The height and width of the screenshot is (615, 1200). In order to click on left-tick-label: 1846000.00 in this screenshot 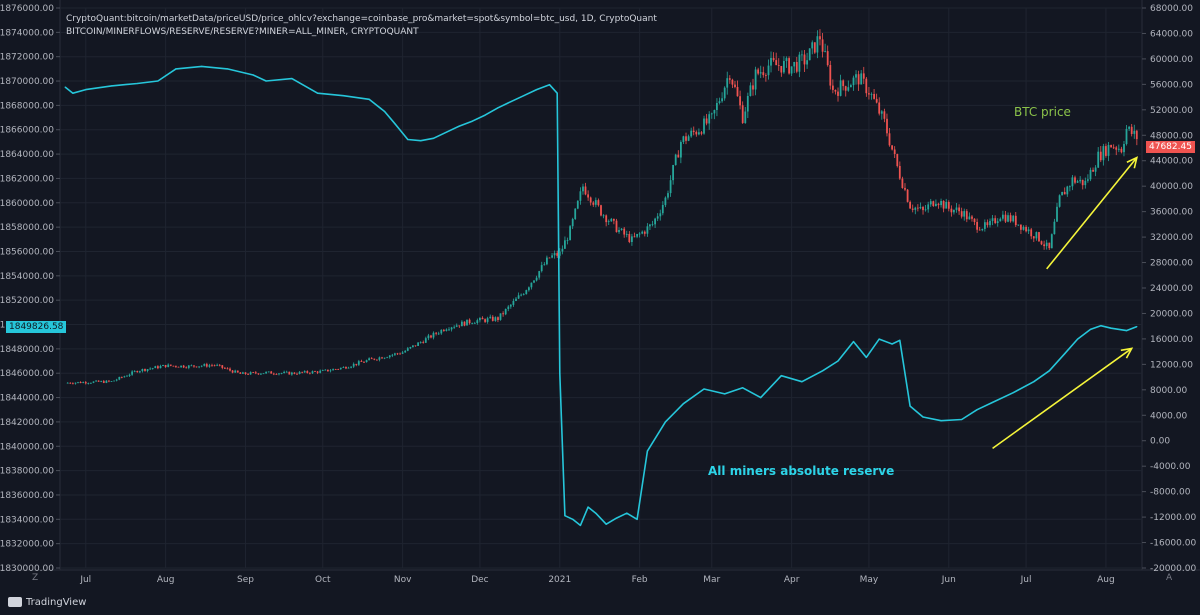, I will do `click(27, 374)`.